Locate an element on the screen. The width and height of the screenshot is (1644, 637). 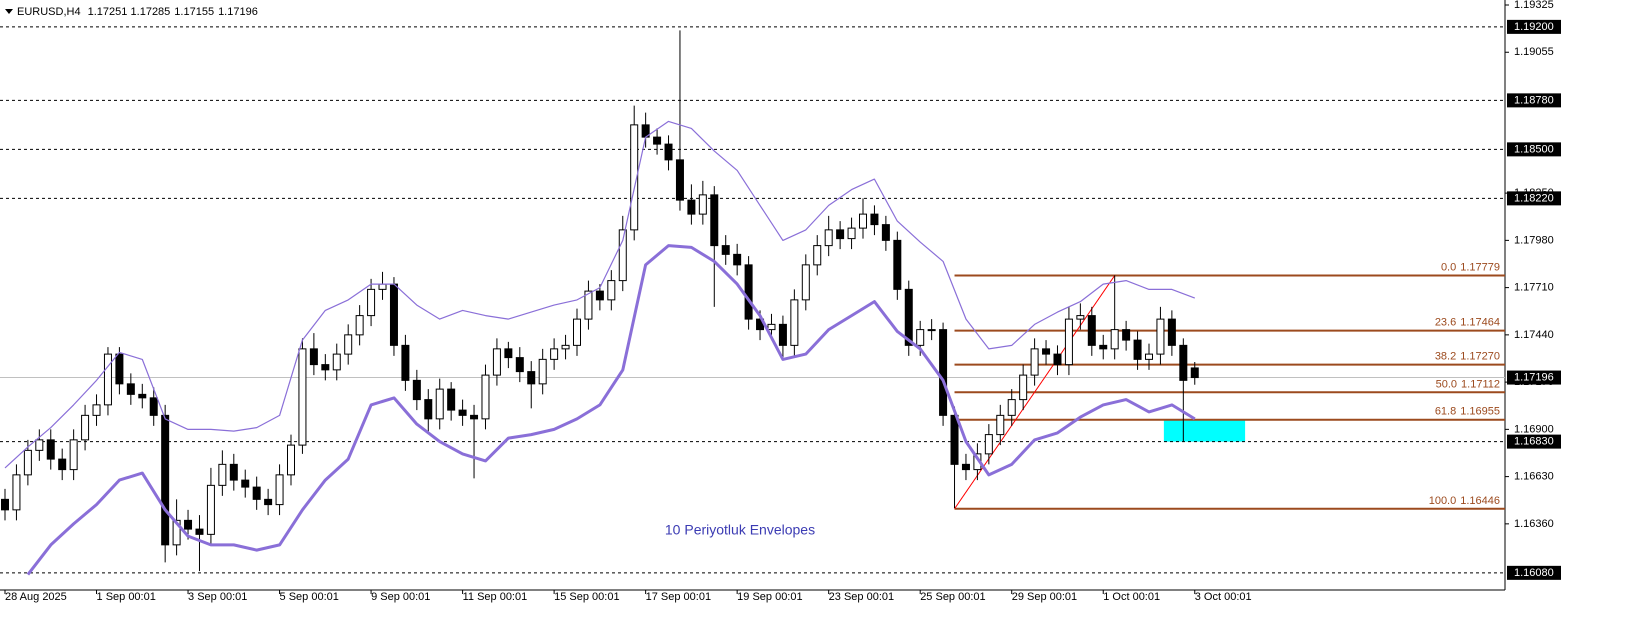
y-tick-label: 1.19325 is located at coordinates (1534, 5).